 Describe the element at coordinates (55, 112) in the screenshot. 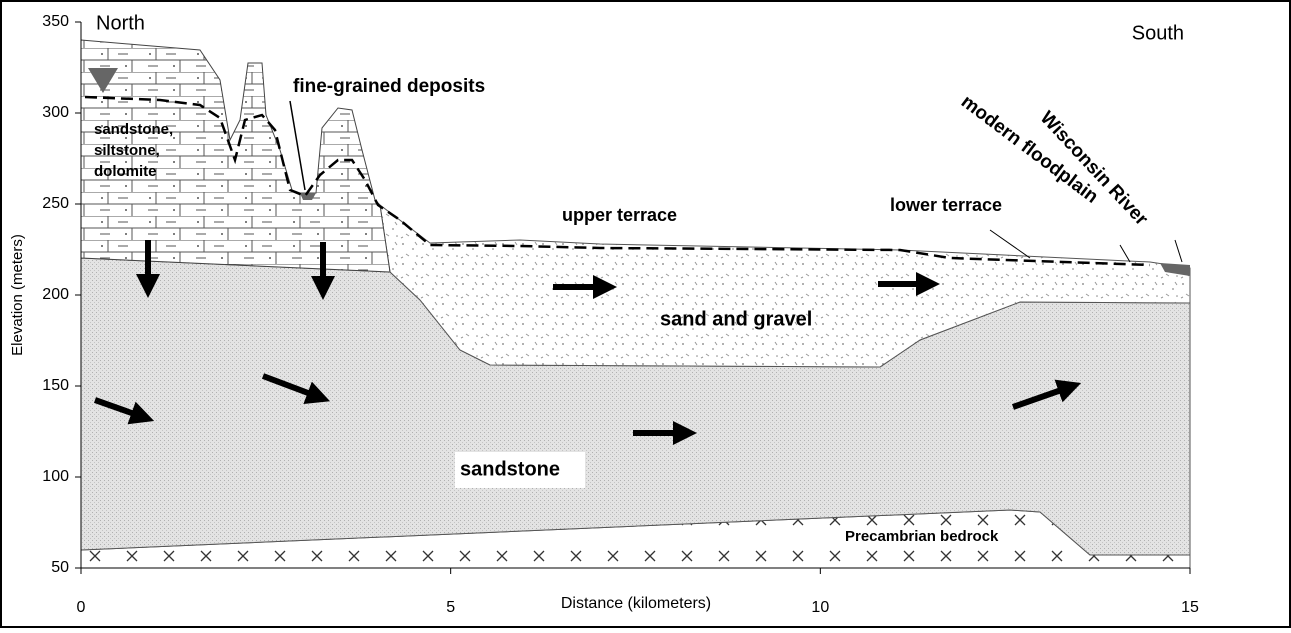

I see `y-tick-label: 300` at that location.